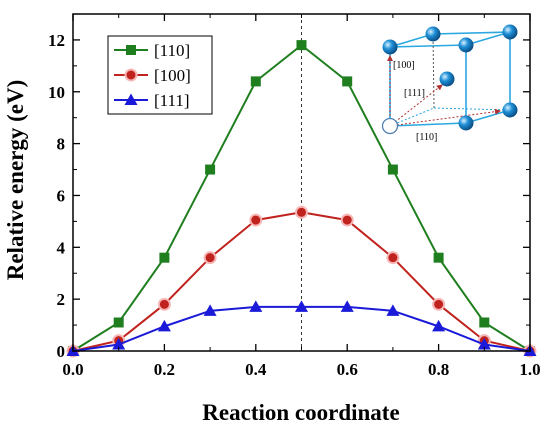  What do you see at coordinates (404, 65) in the screenshot?
I see `inset-label: [100]` at bounding box center [404, 65].